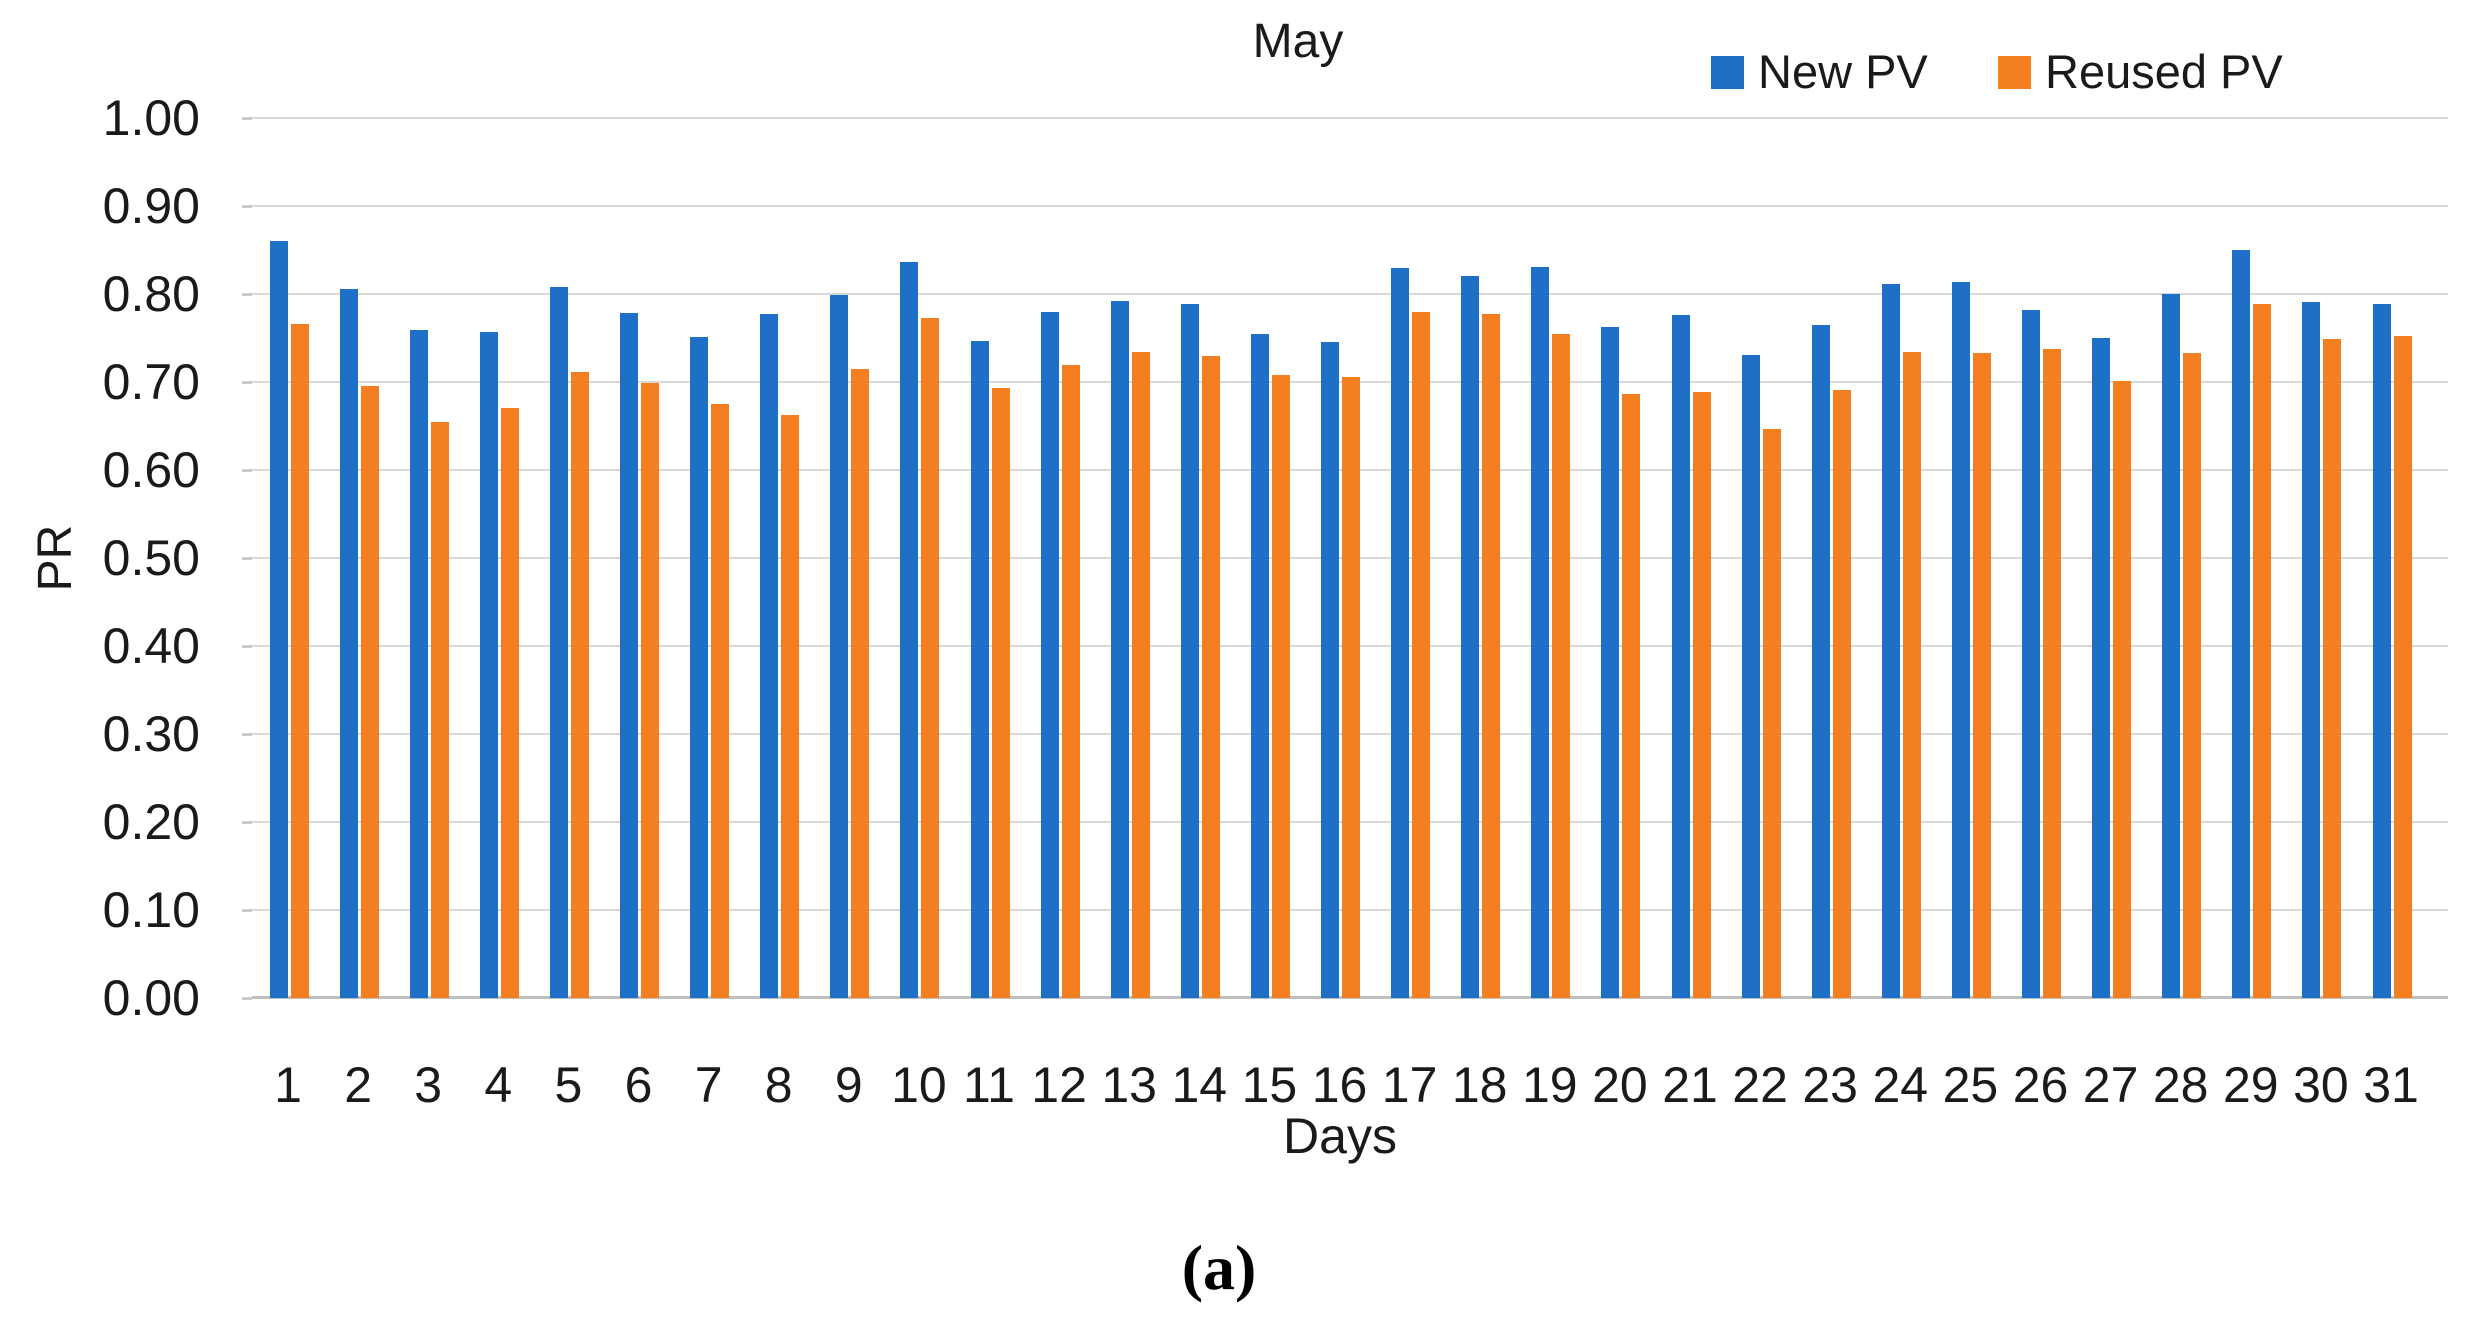 The height and width of the screenshot is (1340, 2485). What do you see at coordinates (151, 294) in the screenshot?
I see `y-tick-label: 0.80` at bounding box center [151, 294].